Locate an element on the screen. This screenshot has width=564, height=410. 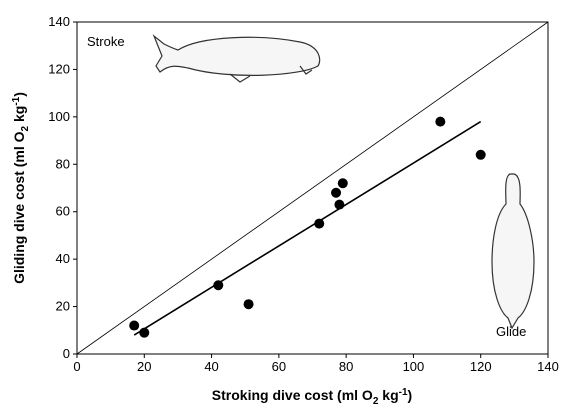
x-tick-label: 0 is located at coordinates (76, 366).